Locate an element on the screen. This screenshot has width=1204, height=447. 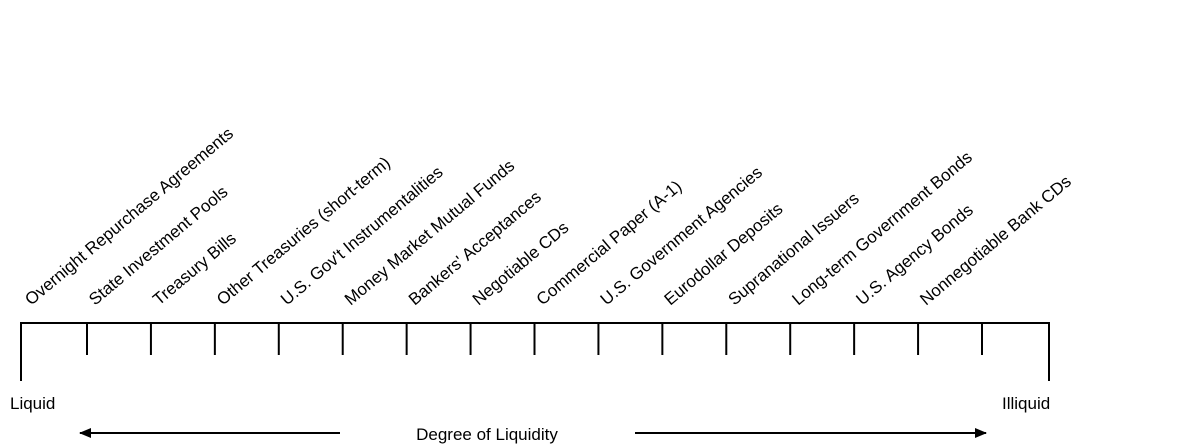
right-label: Illiquid is located at coordinates (1026, 403).